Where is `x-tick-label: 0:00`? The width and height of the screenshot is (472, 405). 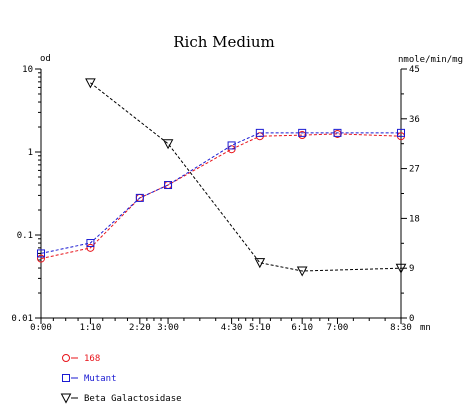
x-tick-label: 0:00 is located at coordinates (41, 328).